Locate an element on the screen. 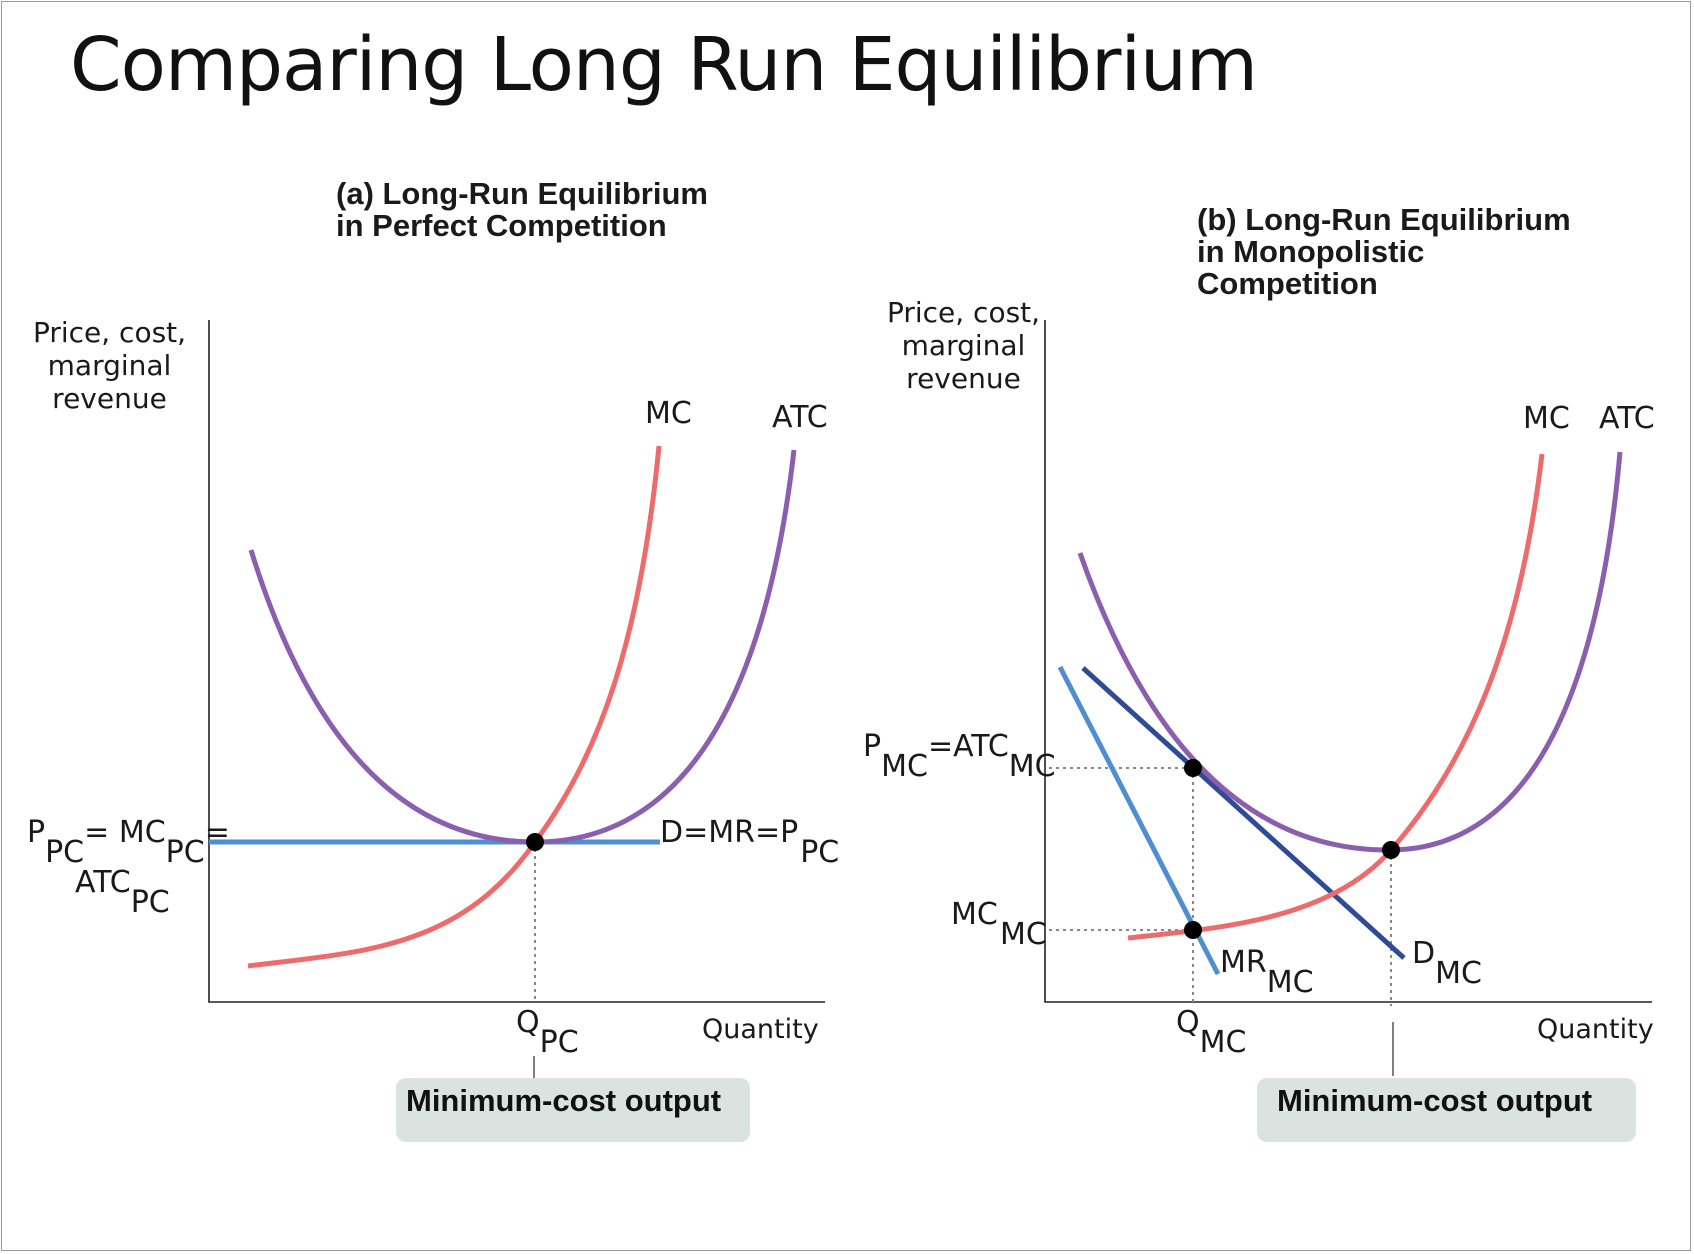 This screenshot has width=1694, height=1254. panel-a-atc-curve is located at coordinates (522, 647).